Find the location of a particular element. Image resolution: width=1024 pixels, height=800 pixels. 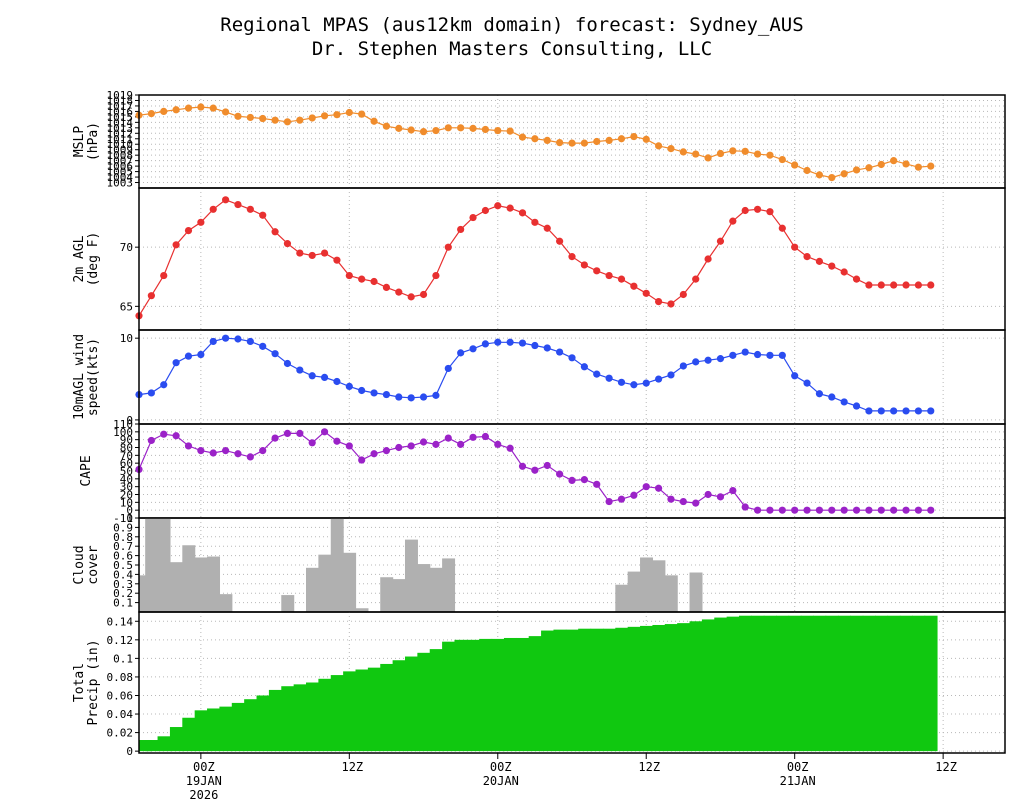

panel-cape-ytick-label: 10 is located at coordinates (126, 502).